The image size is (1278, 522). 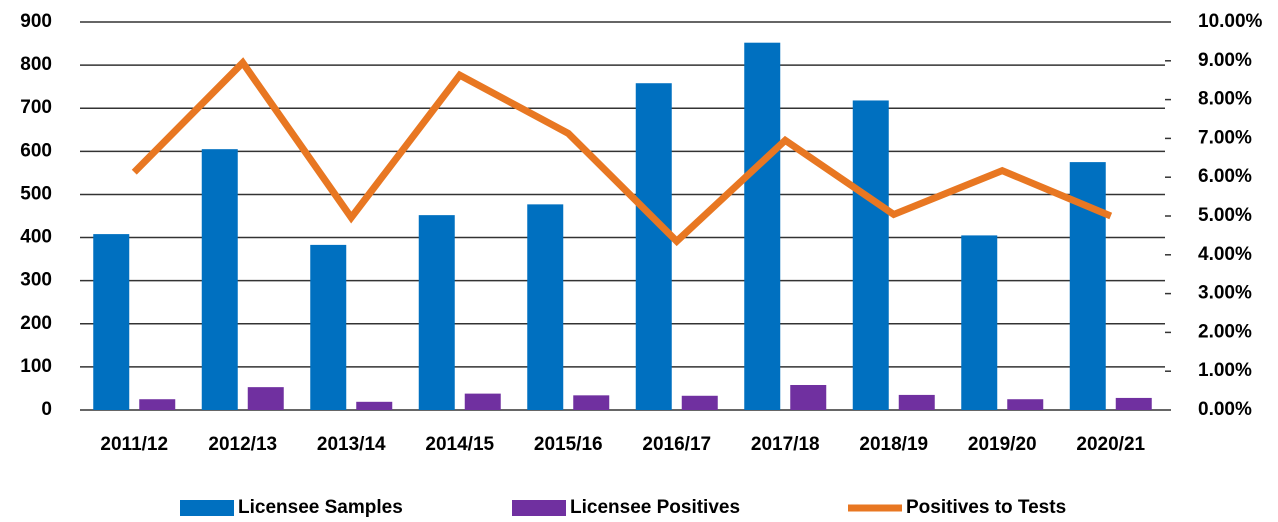 What do you see at coordinates (1225, 99) in the screenshot?
I see `y2-tick-label: 8.00%` at bounding box center [1225, 99].